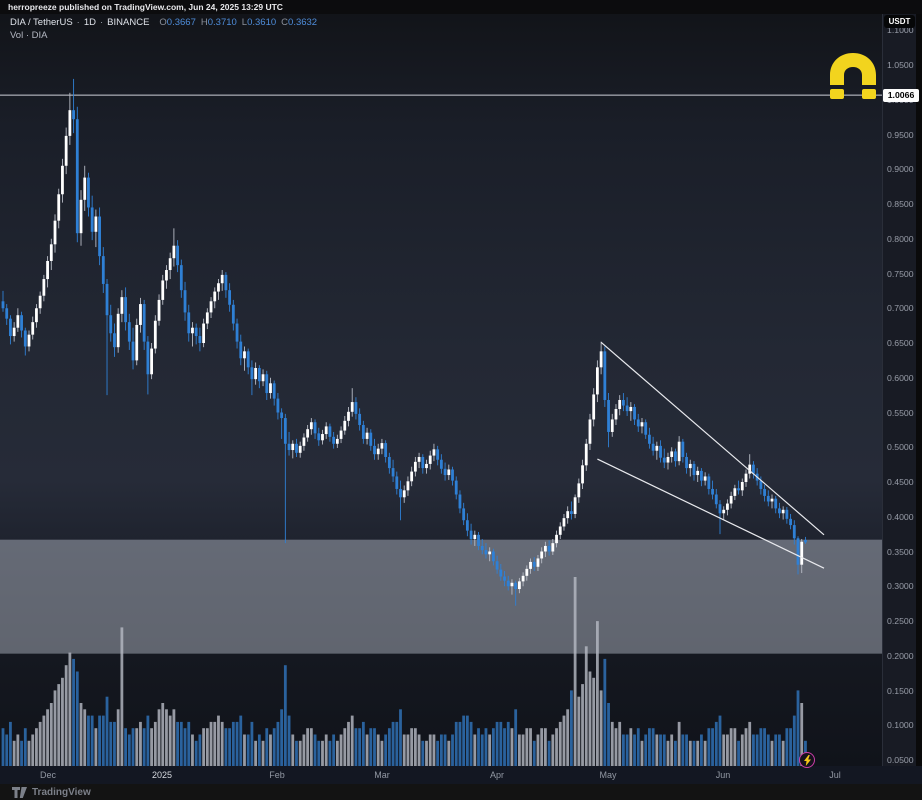  Describe the element at coordinates (900, 343) in the screenshot. I see `price-axis-label: 0.6500` at that location.